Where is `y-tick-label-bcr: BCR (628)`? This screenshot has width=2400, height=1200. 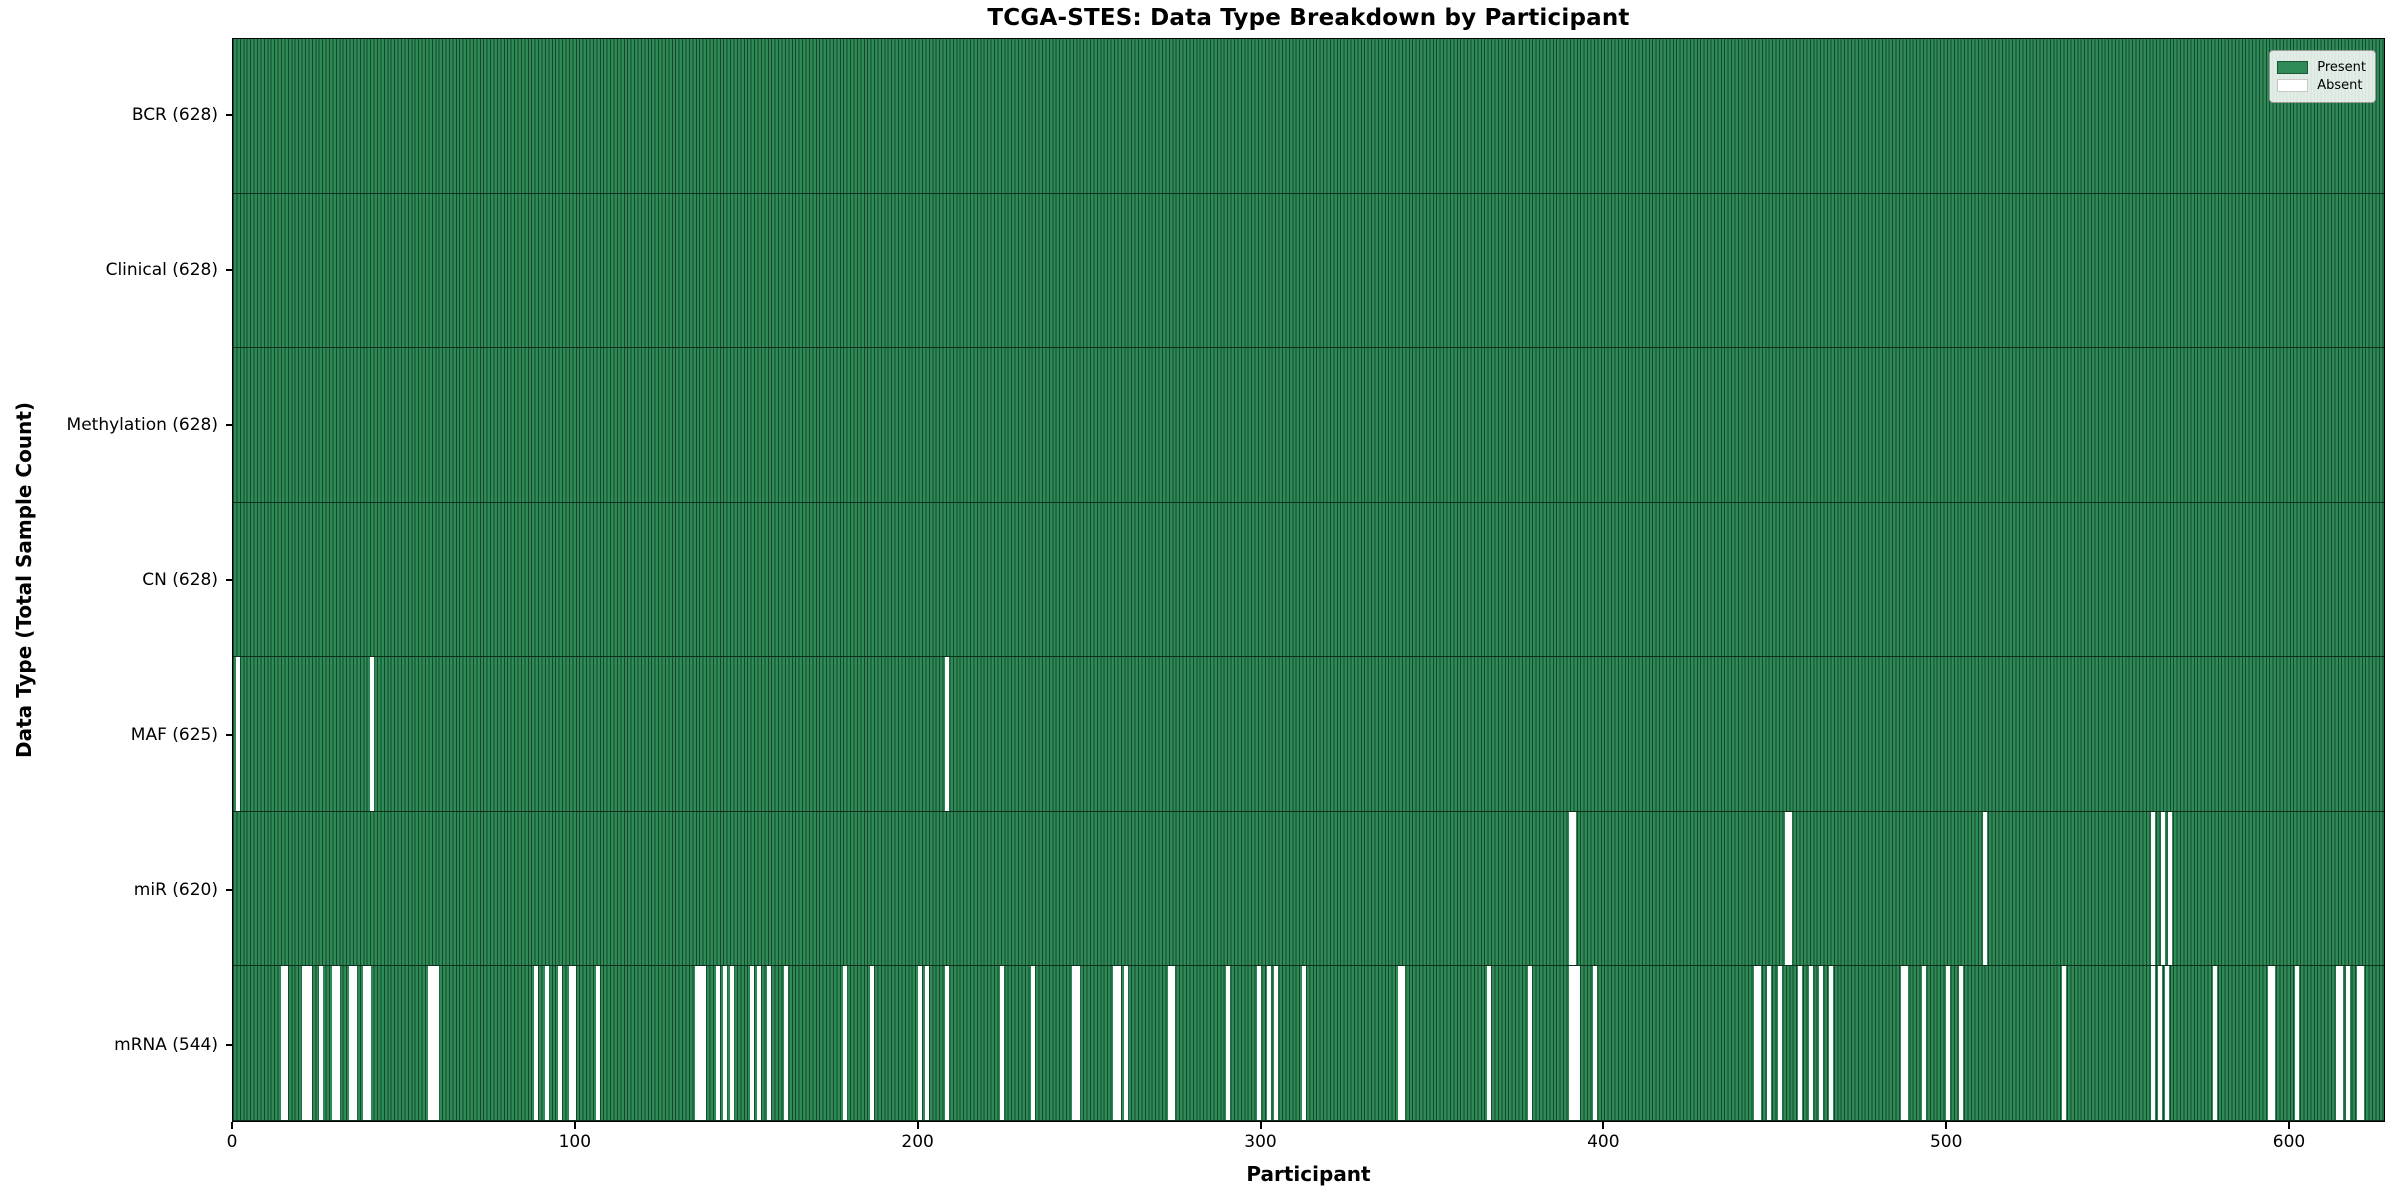 y-tick-label-bcr: BCR (628) is located at coordinates (174, 115).